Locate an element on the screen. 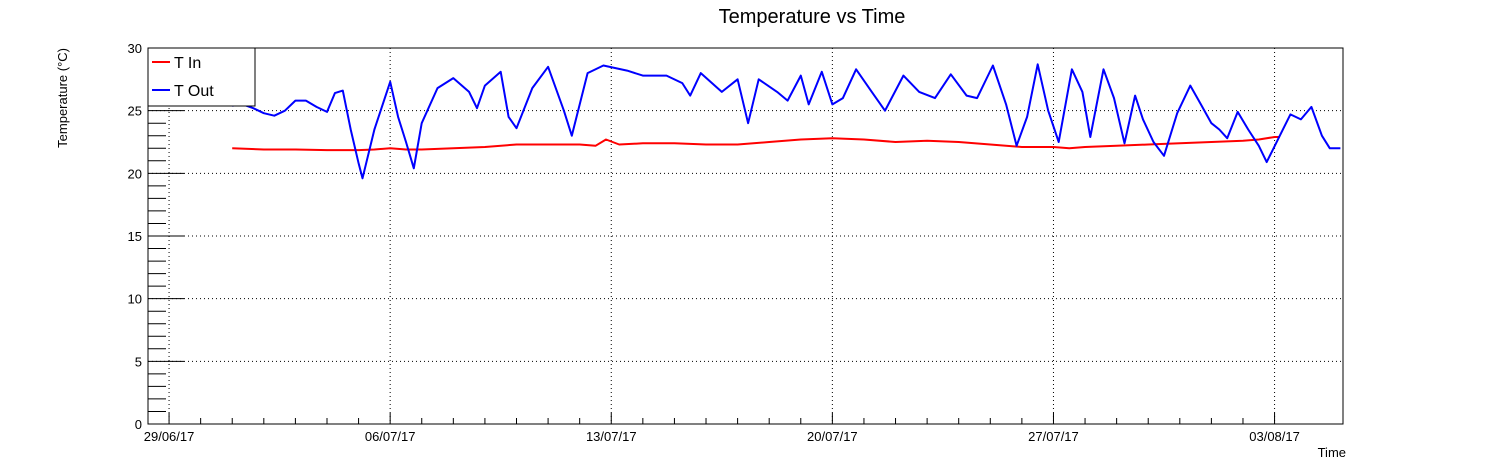 The width and height of the screenshot is (1496, 472). chart-title: Temperature vs Time is located at coordinates (812, 17).